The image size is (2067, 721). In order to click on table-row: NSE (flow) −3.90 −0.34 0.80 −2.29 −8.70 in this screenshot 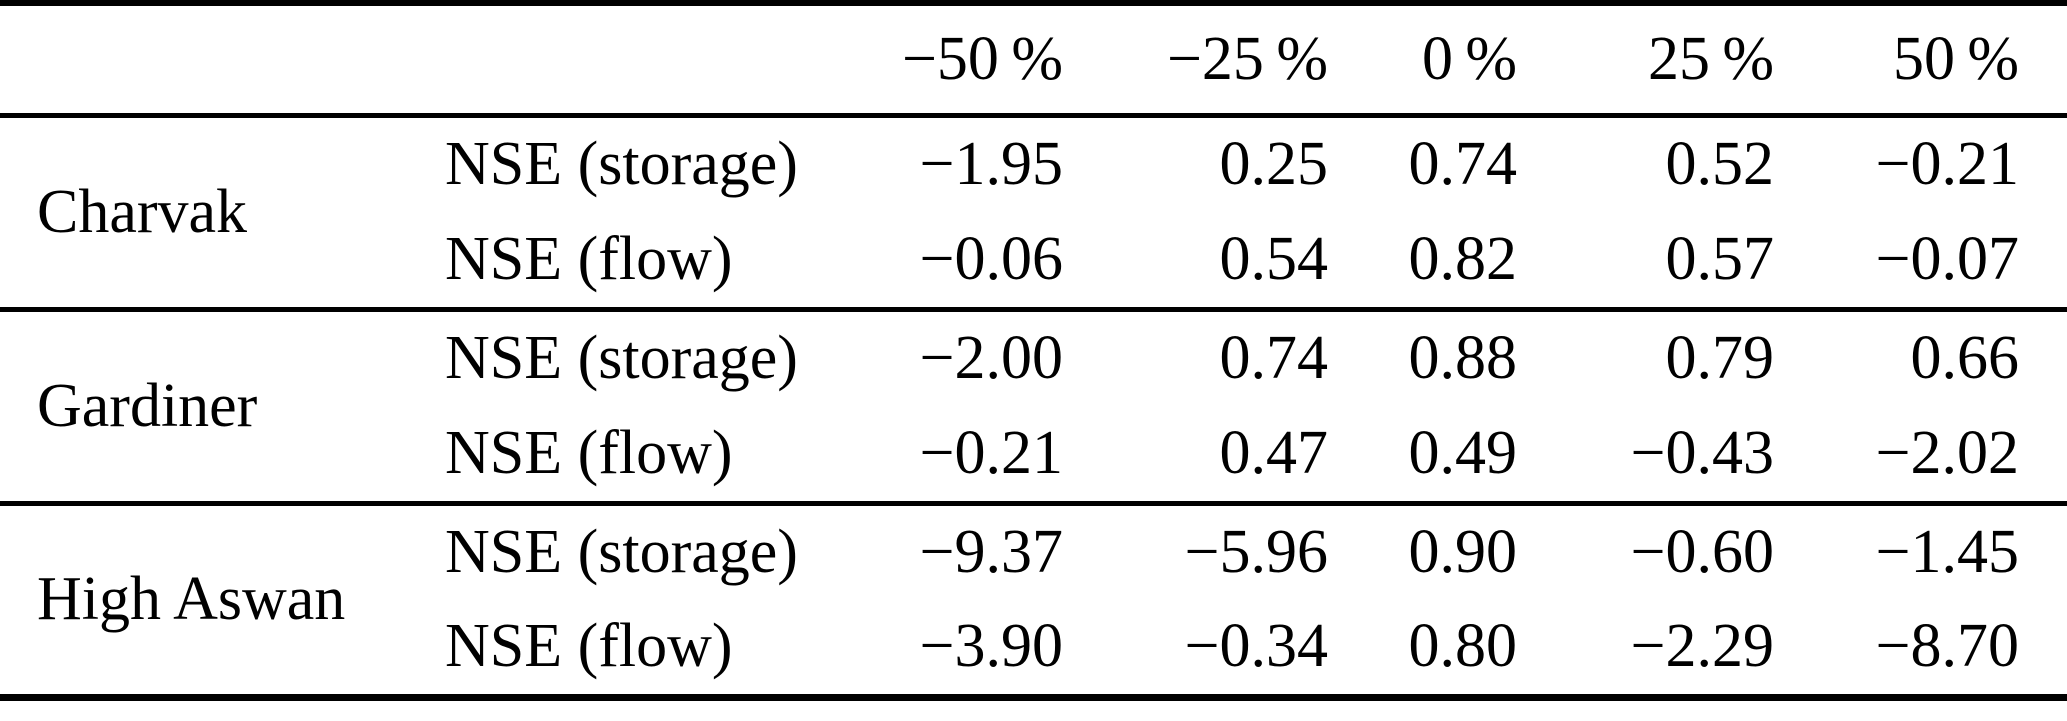, I will do `click(1033, 648)`.